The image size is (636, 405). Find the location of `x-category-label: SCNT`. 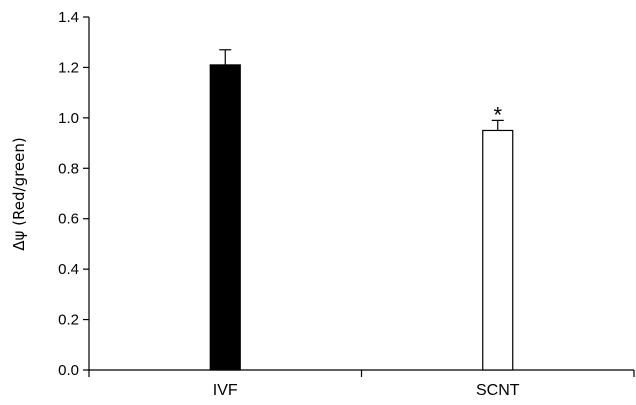

x-category-label: SCNT is located at coordinates (498, 390).